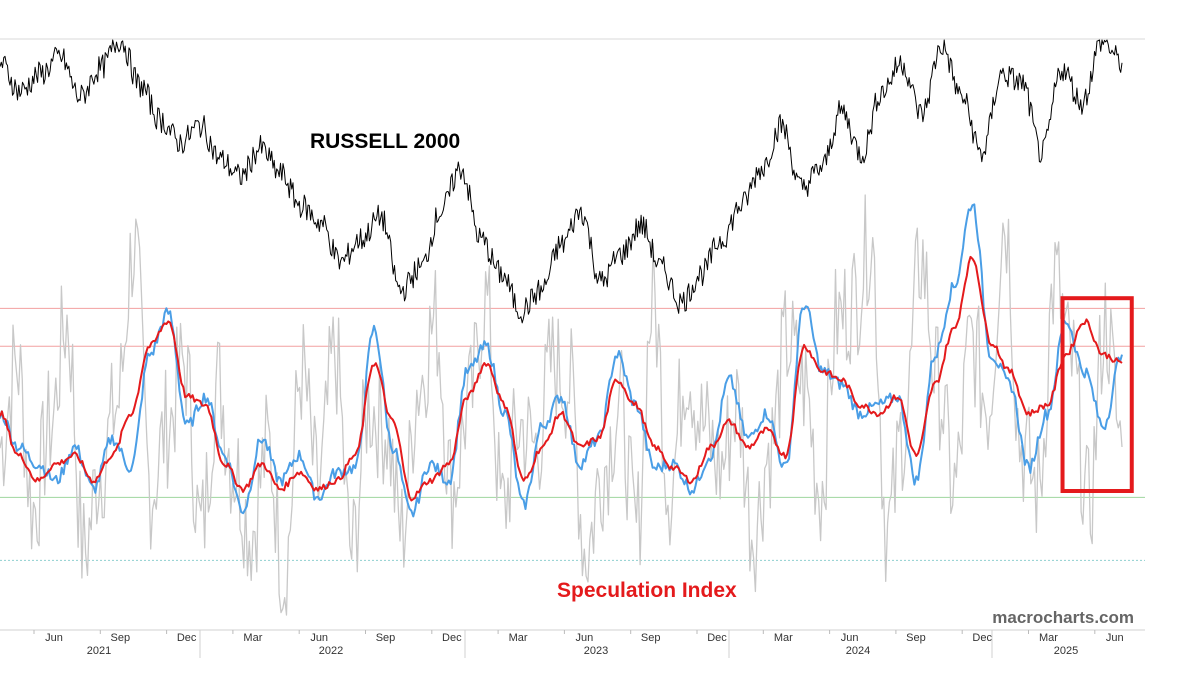 This screenshot has height=675, width=1200. What do you see at coordinates (385, 141) in the screenshot?
I see `chart-title: RUSSELL 2000` at bounding box center [385, 141].